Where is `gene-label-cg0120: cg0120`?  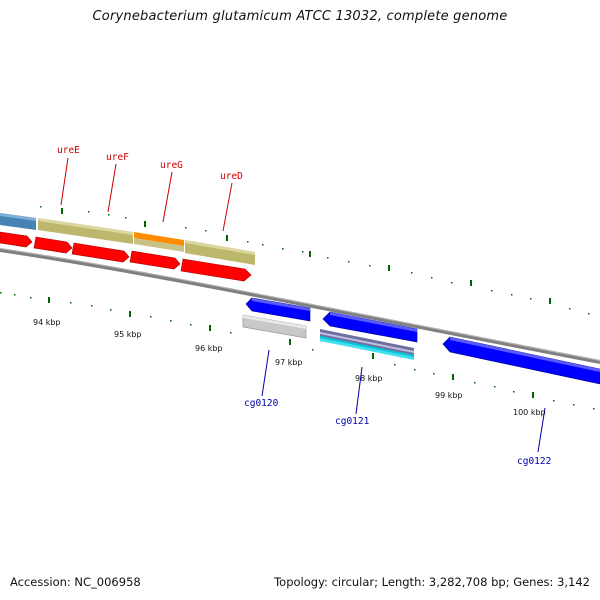
gene-label-cg0120: cg0120 is located at coordinates (261, 403).